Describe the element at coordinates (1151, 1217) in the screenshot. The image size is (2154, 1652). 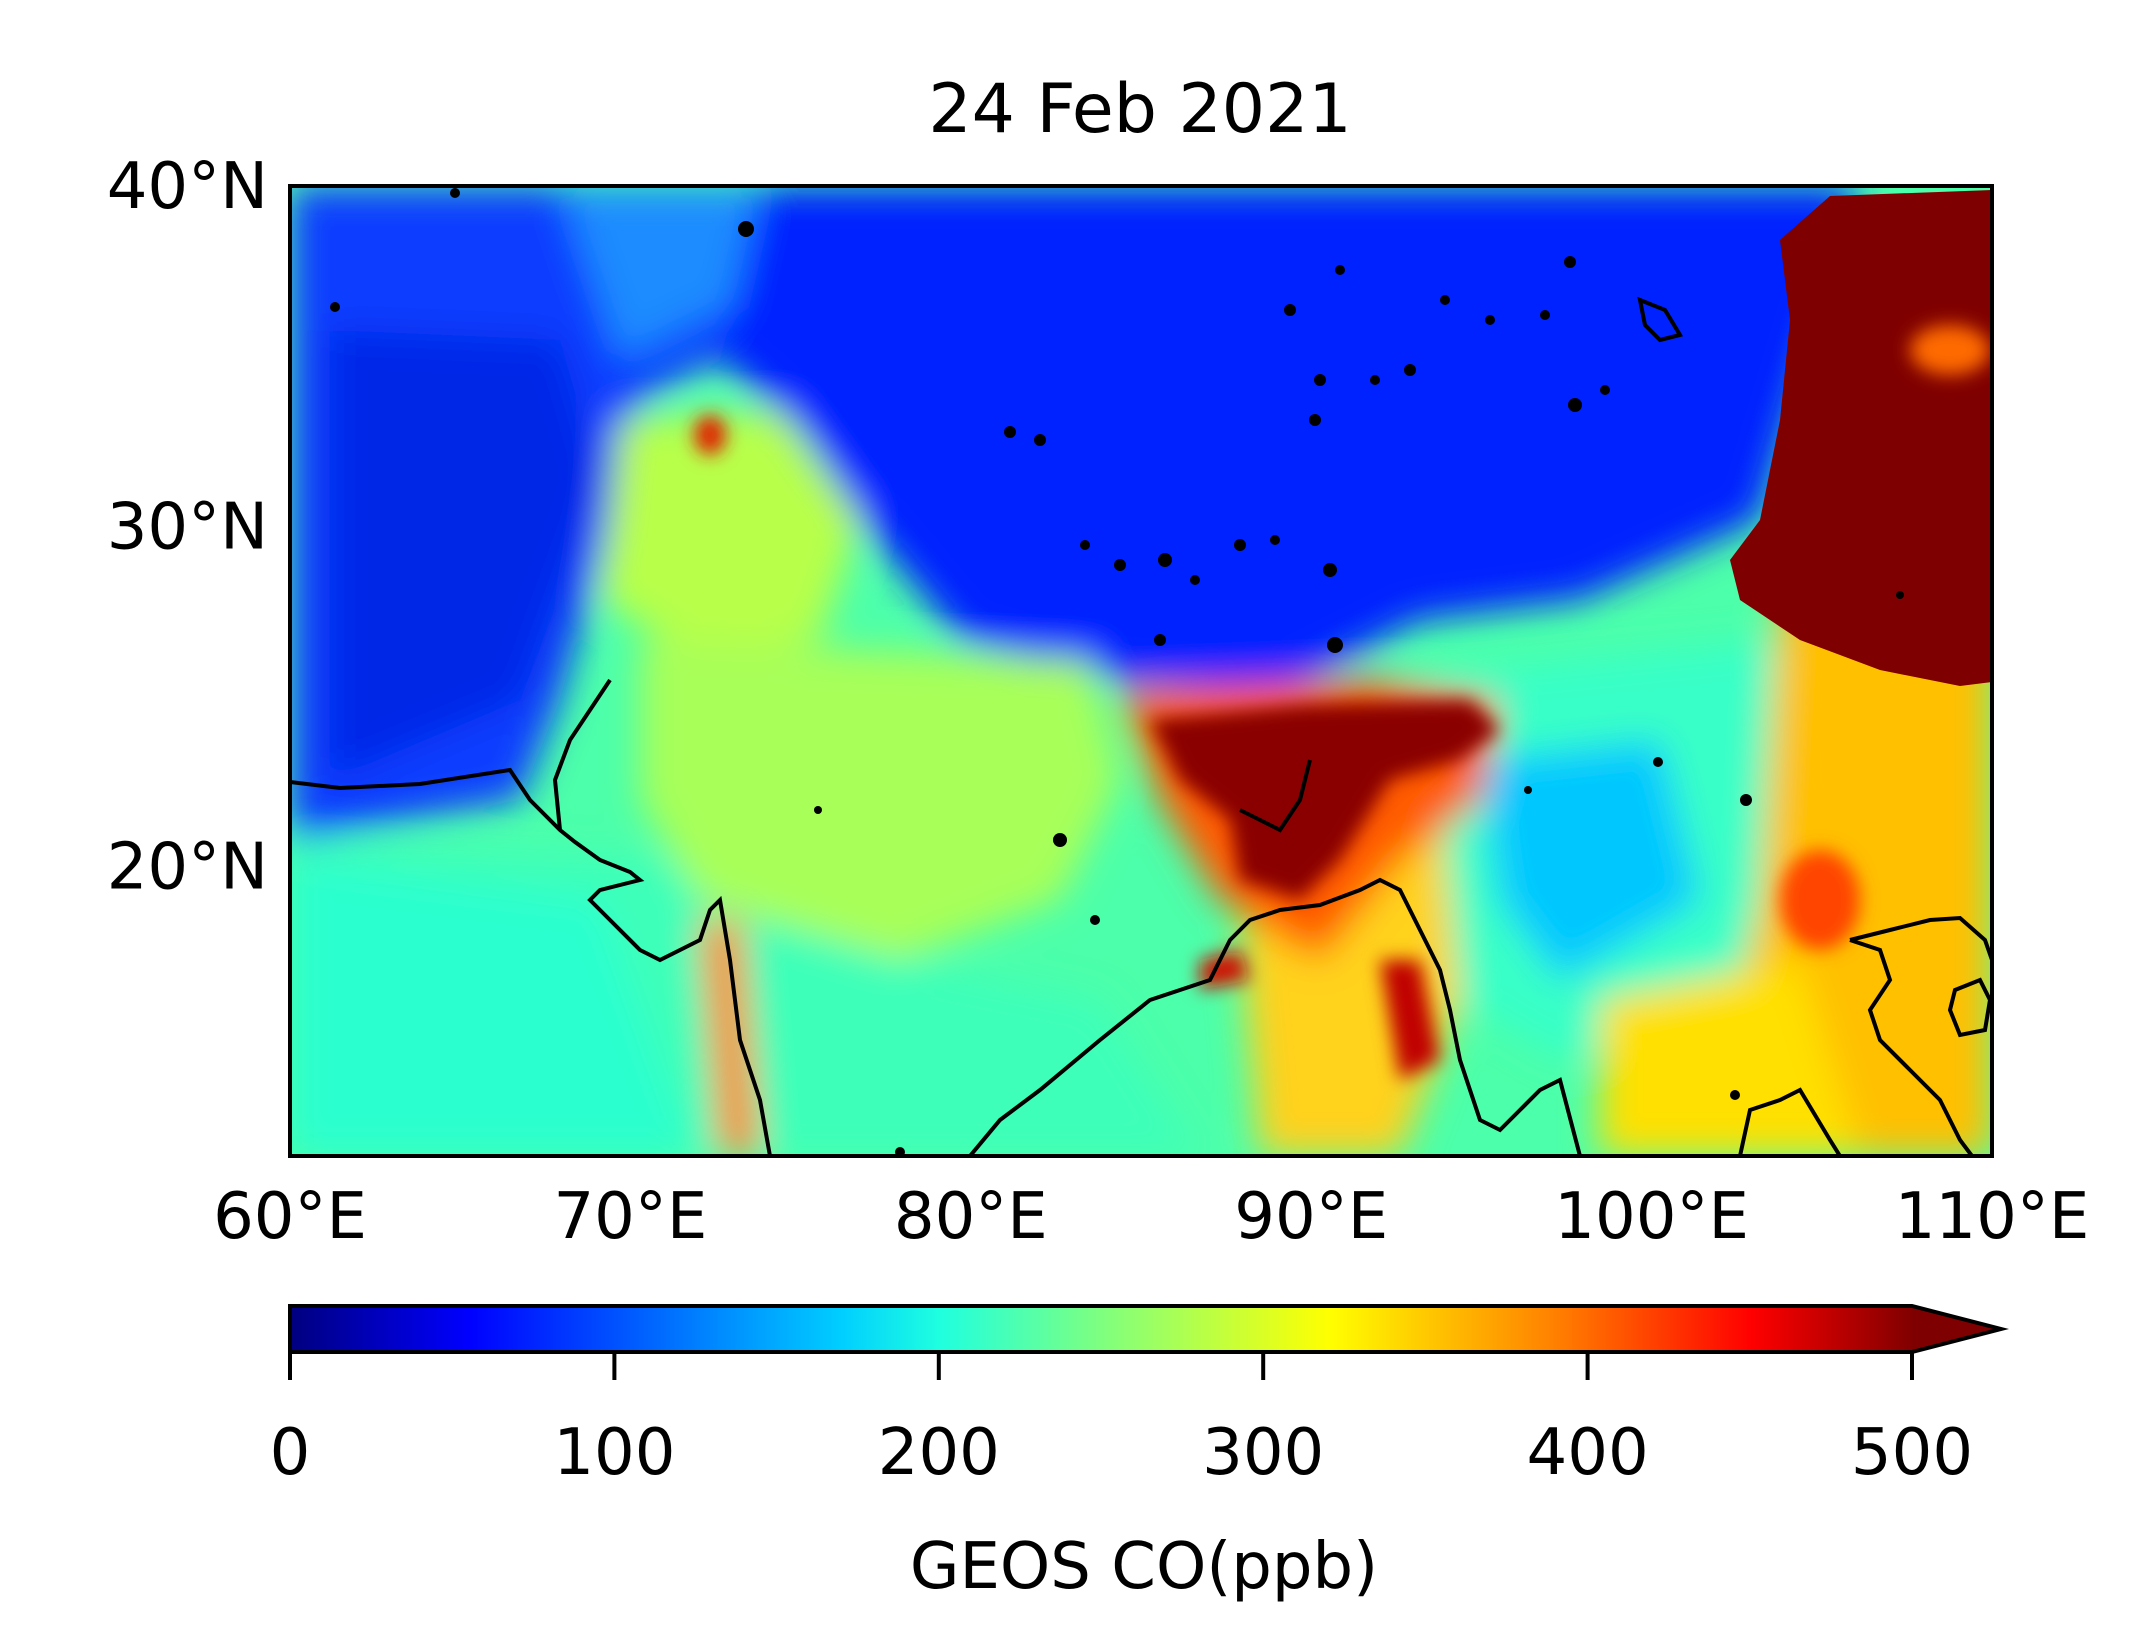
I see `longitude-tick-labels: 60°E 70°E 80°E 90°E 100°E 110°E` at that location.